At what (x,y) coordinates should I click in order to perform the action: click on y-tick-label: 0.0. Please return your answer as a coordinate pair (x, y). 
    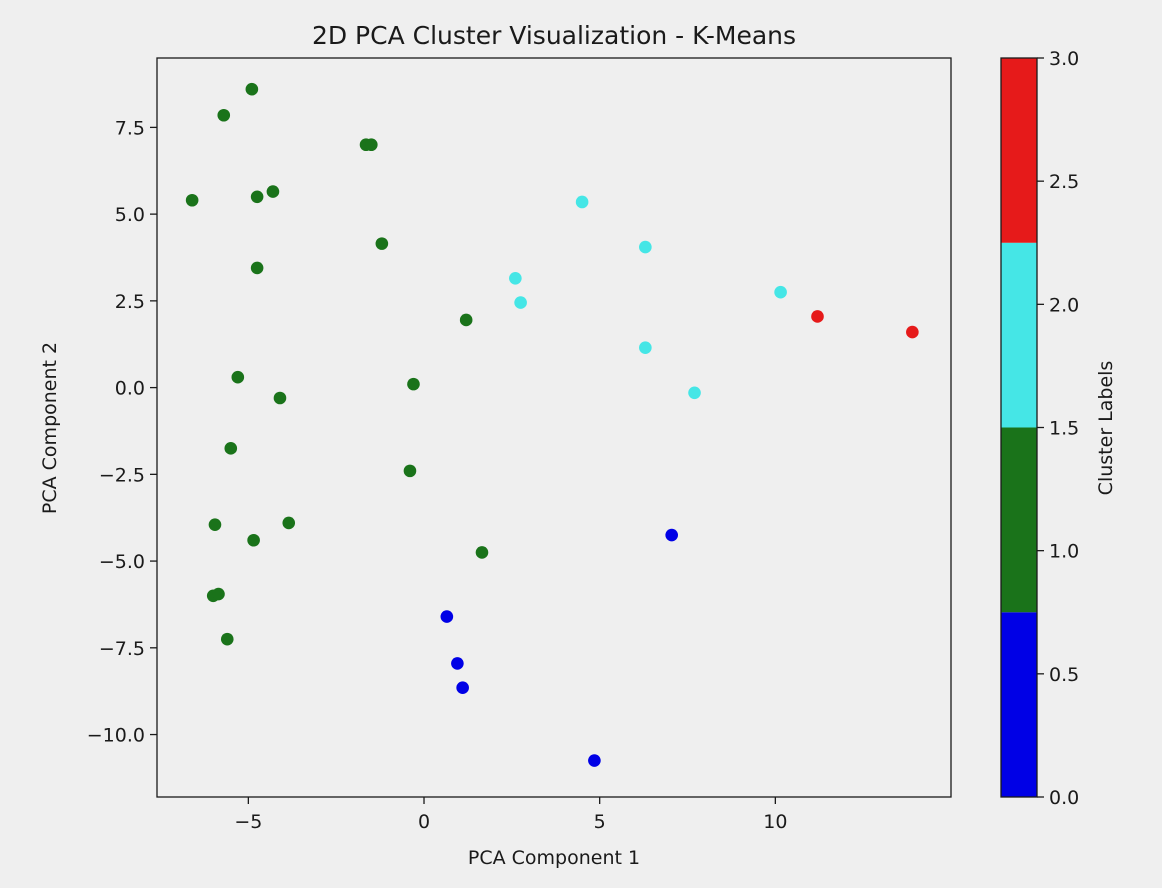
    Looking at the image, I should click on (130, 389).